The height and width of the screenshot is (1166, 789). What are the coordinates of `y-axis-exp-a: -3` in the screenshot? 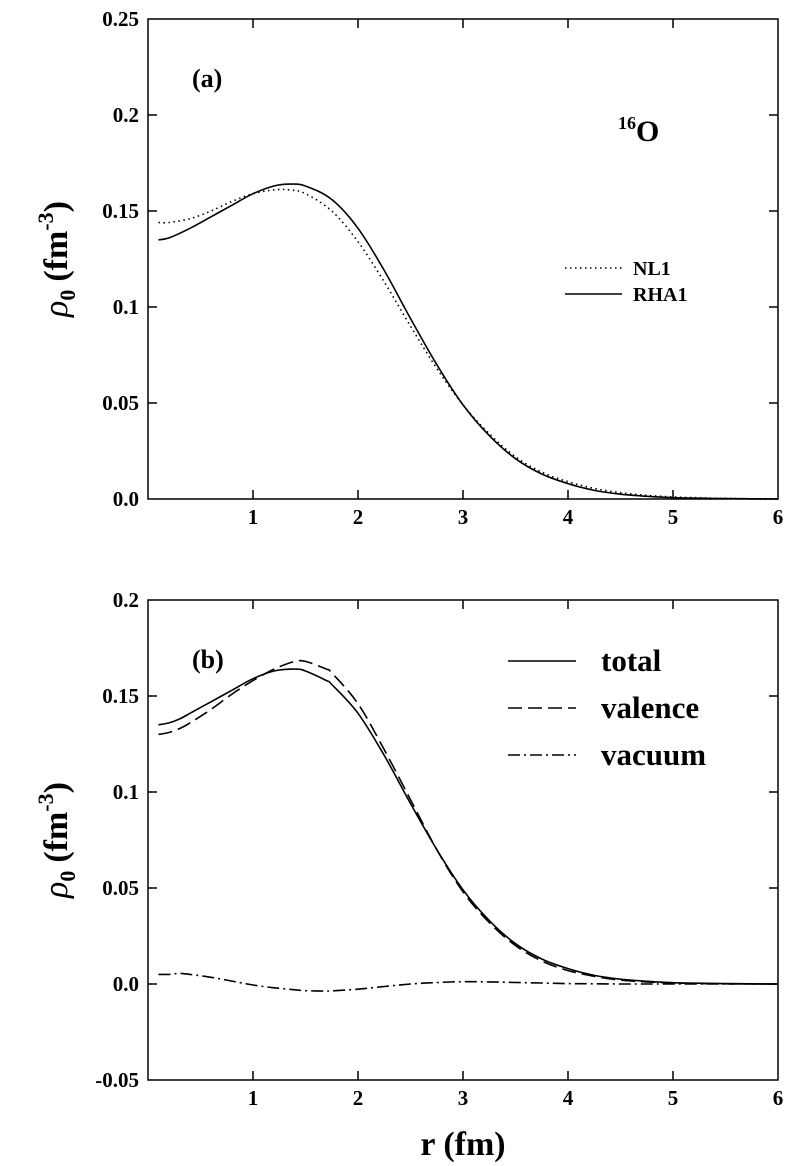 It's located at (45, 221).